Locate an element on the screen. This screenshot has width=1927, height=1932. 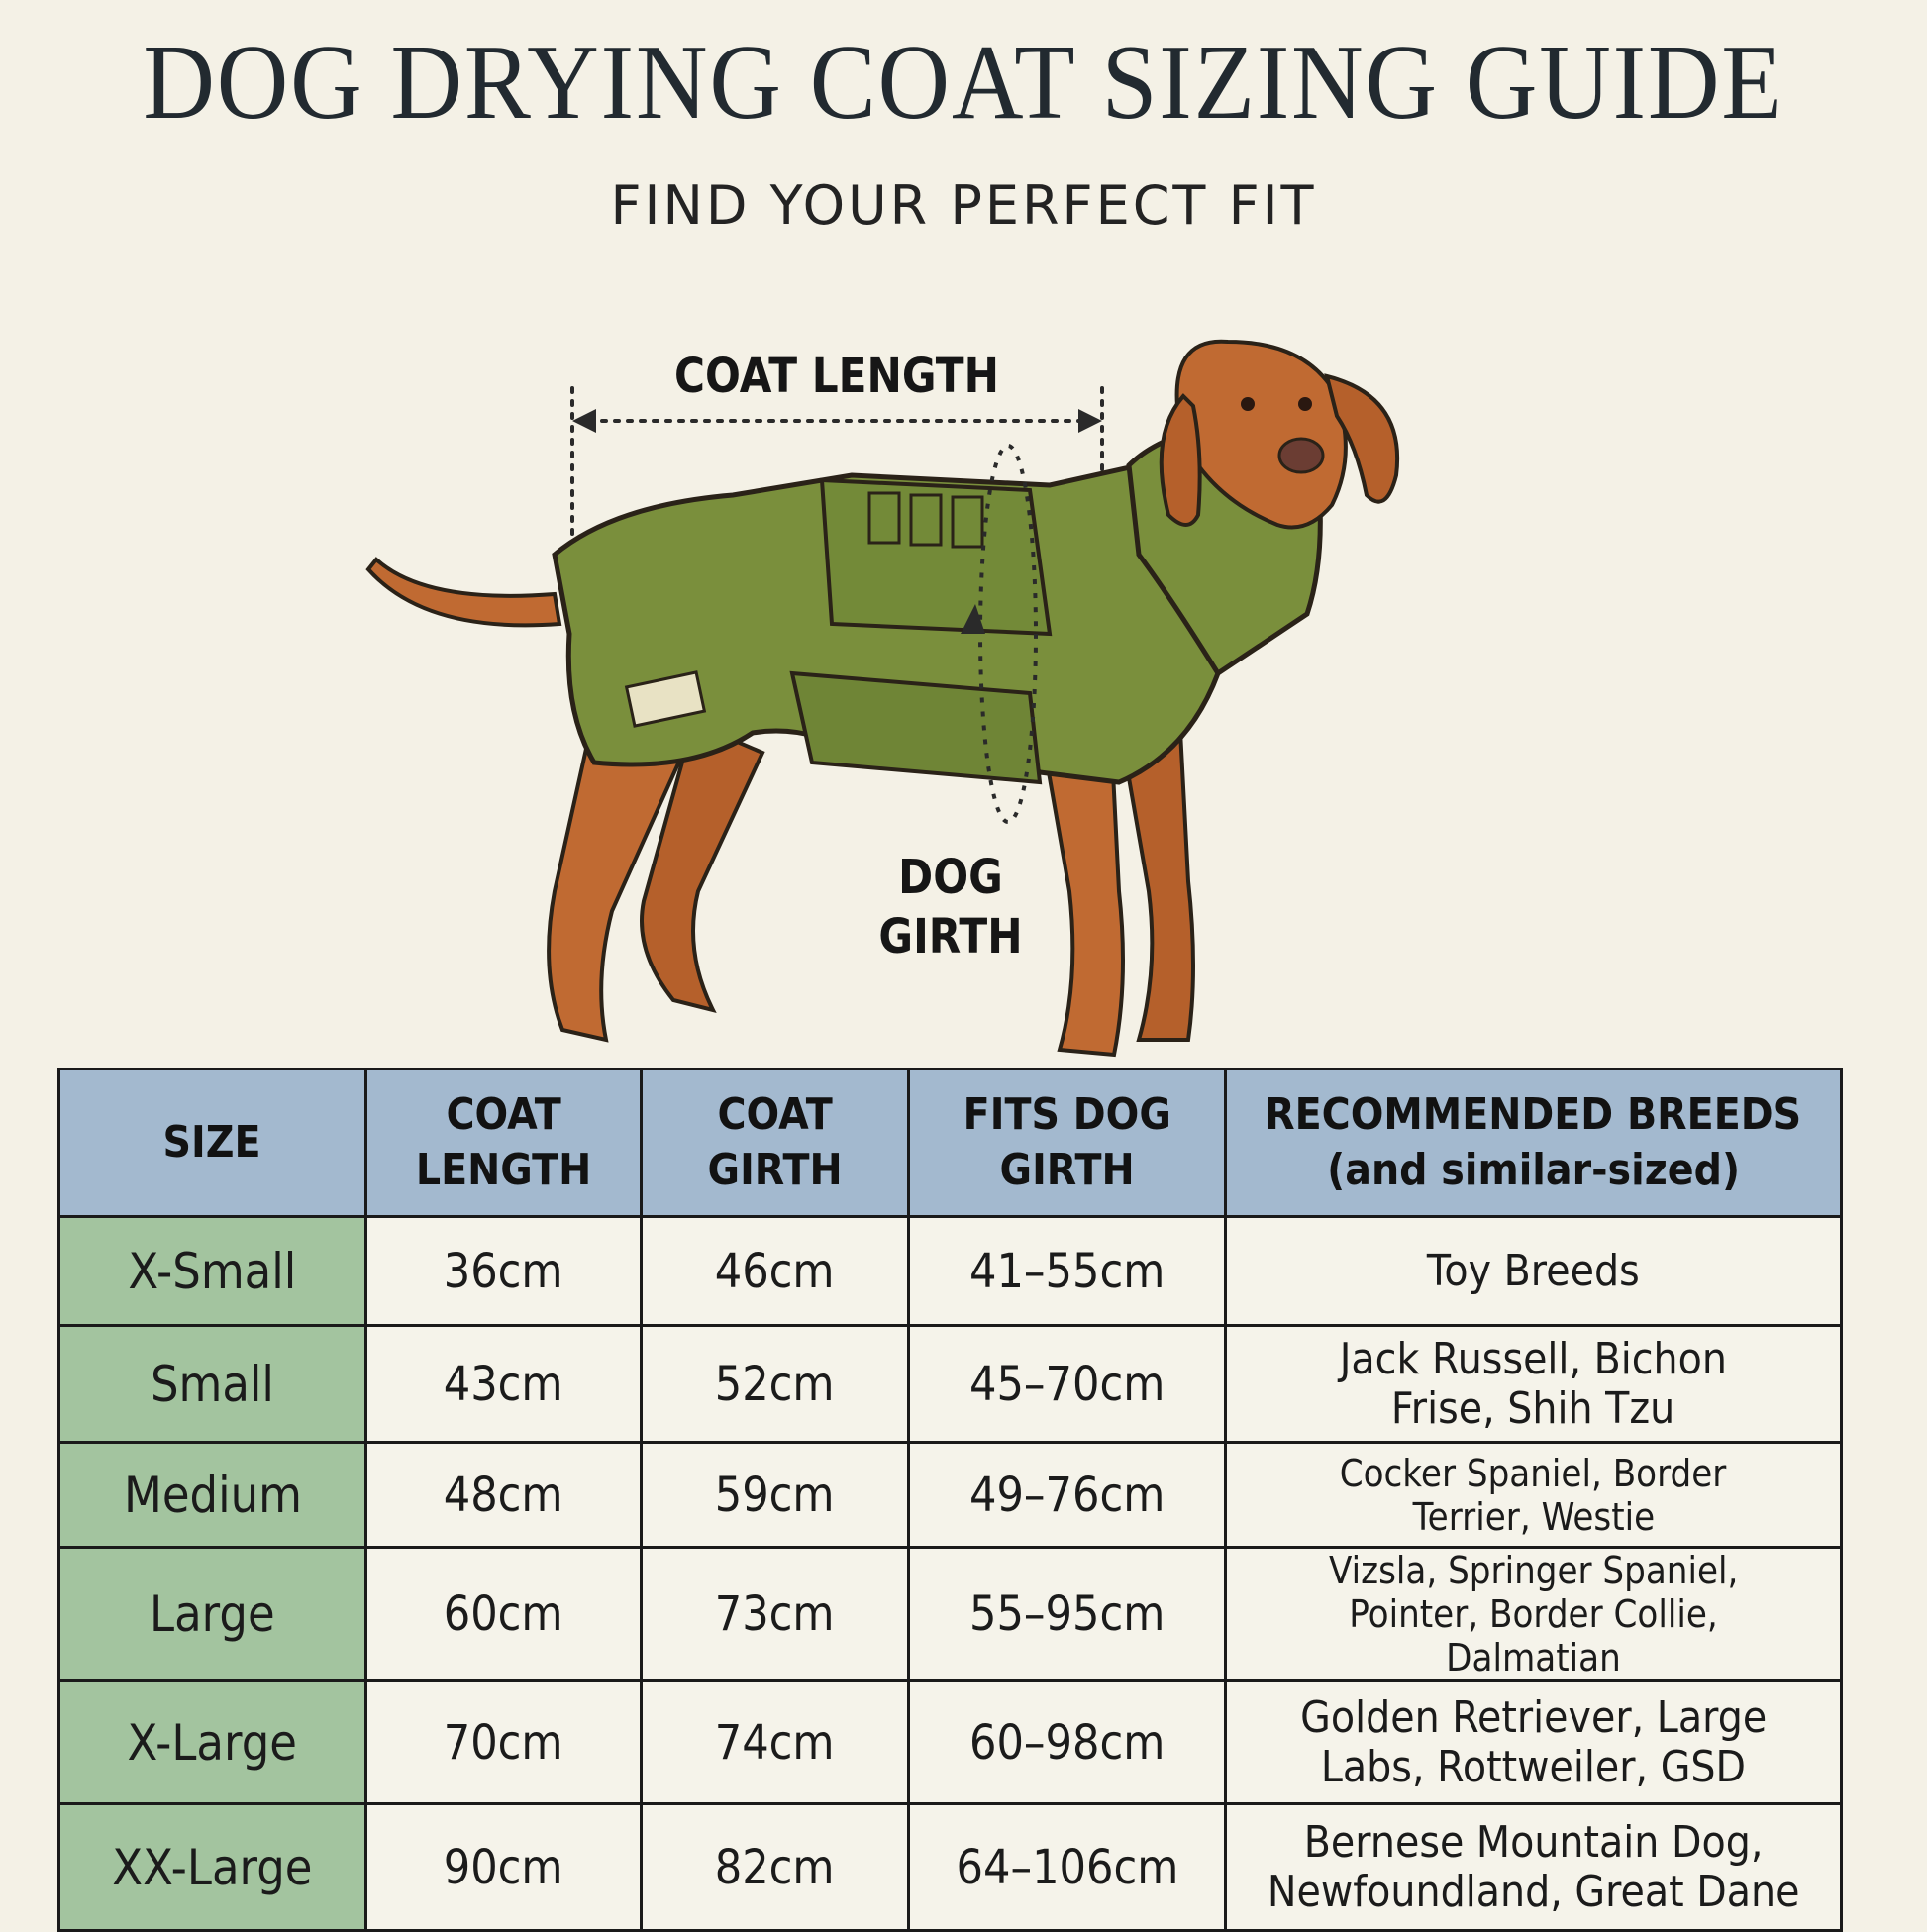
dog-girth-label-line2: GIRTH is located at coordinates (950, 937).